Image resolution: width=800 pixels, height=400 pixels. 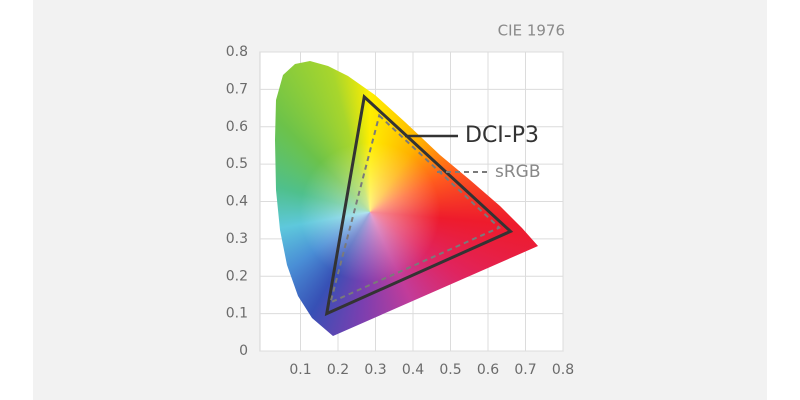 I want to click on x-tick-label: 0.3, so click(x=375, y=370).